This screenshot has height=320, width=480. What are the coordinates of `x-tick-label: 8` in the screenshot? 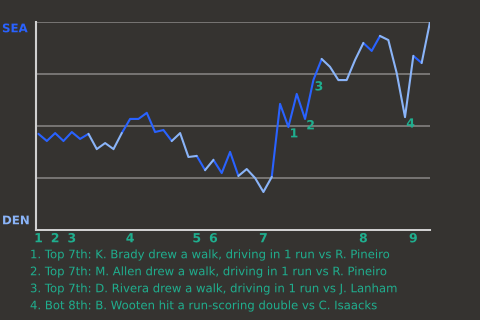 It's located at (363, 237).